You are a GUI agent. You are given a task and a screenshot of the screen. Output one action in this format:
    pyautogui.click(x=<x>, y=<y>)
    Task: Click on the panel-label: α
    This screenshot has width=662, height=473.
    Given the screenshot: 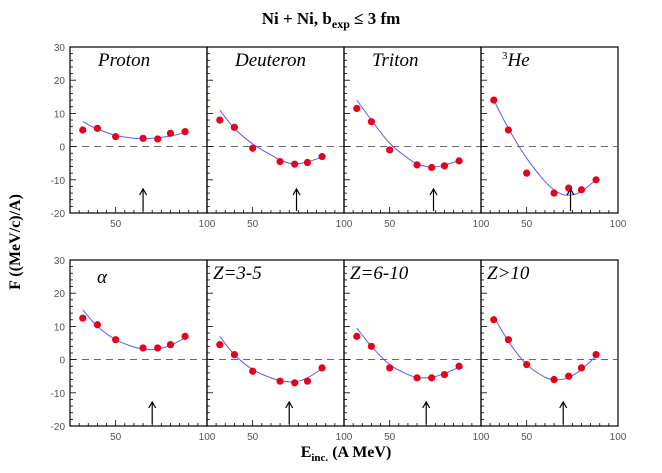 What is the action you would take?
    pyautogui.click(x=102, y=277)
    